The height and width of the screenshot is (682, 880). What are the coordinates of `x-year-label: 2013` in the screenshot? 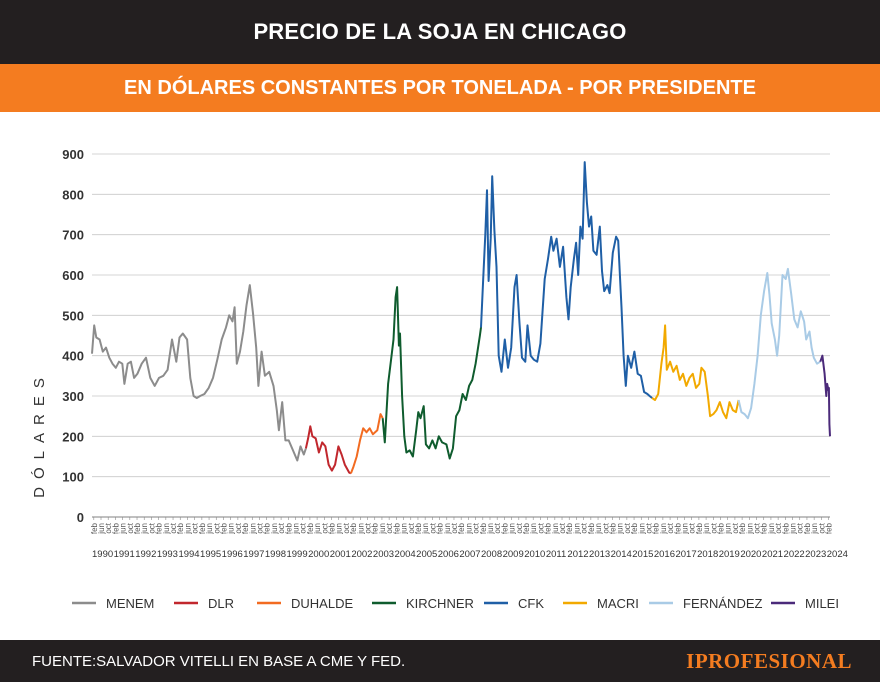 It's located at (599, 554).